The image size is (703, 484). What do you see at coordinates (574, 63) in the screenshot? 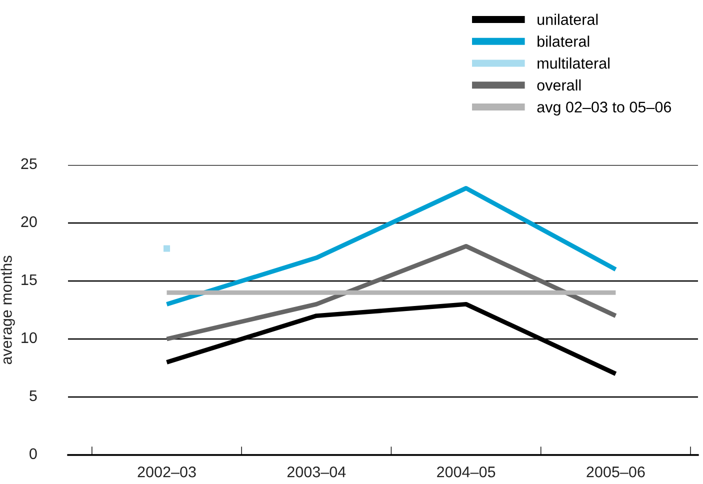
I see `legend-label: multilateral` at bounding box center [574, 63].